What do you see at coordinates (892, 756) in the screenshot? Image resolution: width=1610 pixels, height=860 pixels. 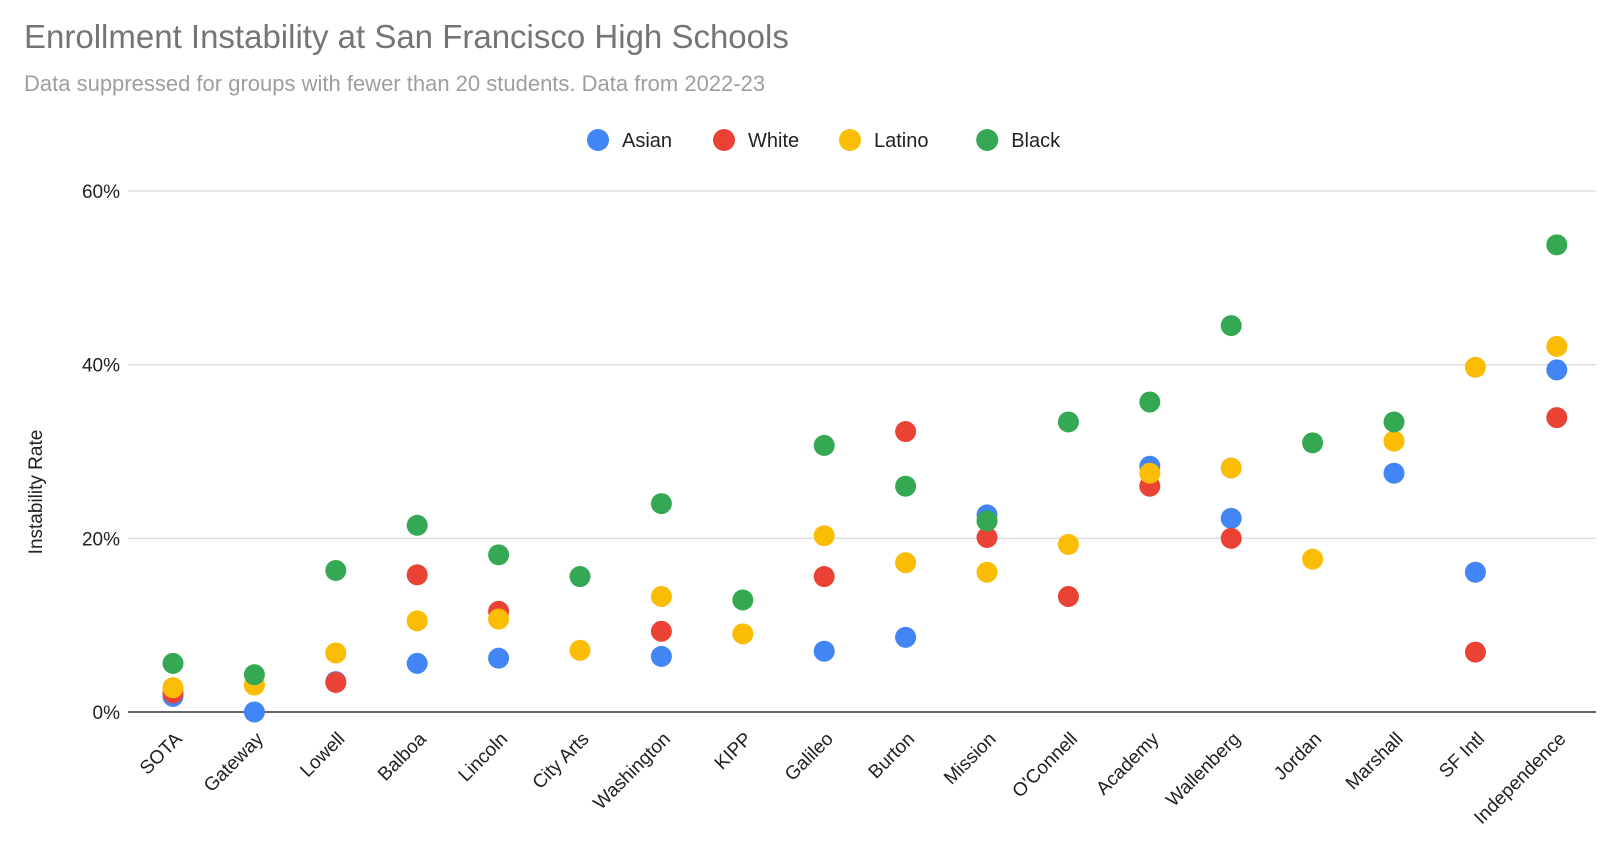 I see `x-tick-label: Burton` at bounding box center [892, 756].